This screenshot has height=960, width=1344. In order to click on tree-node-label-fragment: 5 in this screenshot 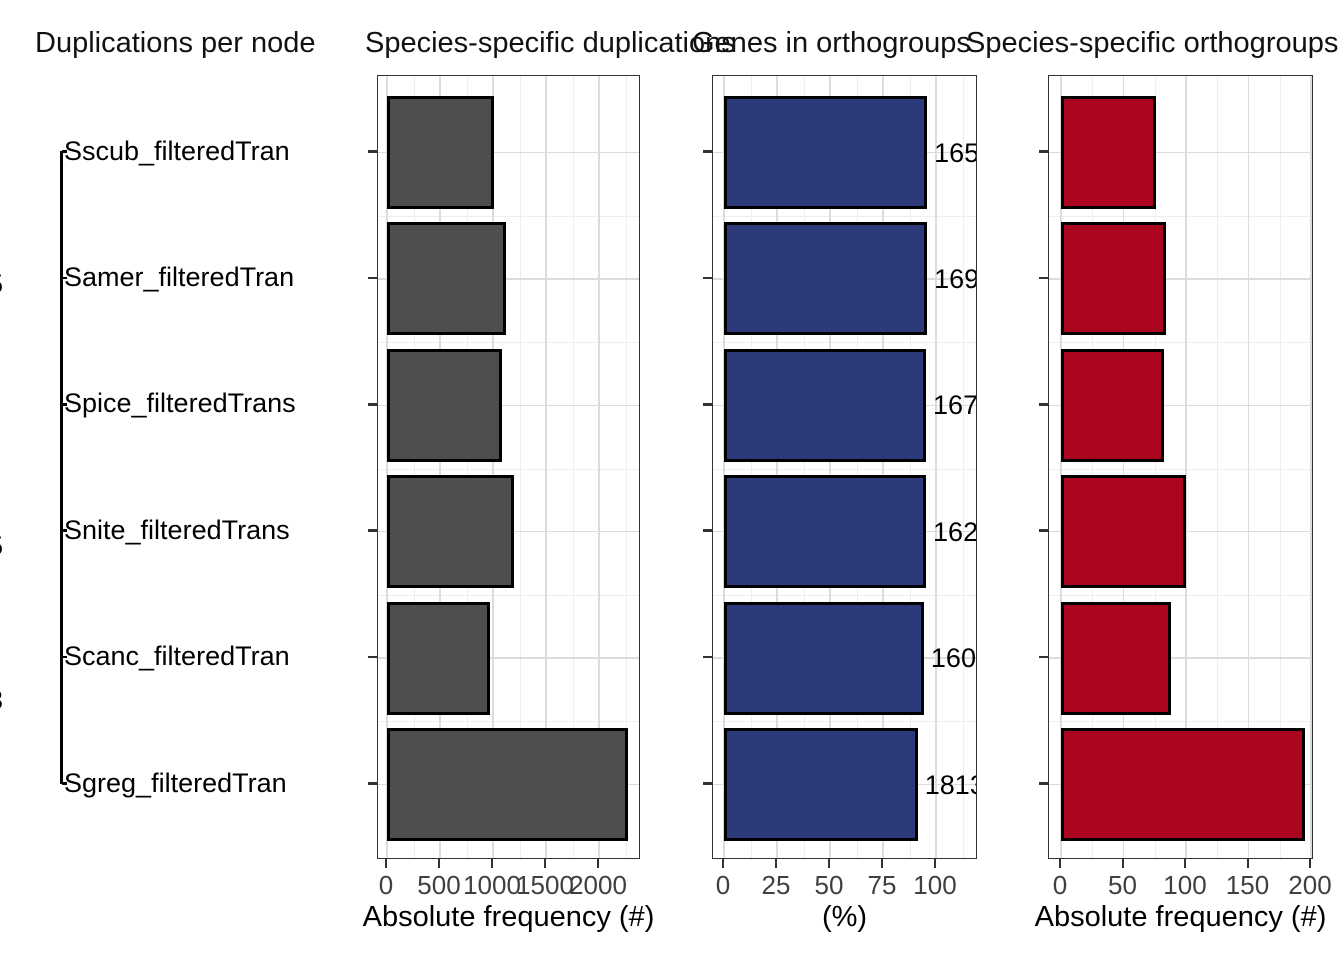, I will do `click(7, 284)`.